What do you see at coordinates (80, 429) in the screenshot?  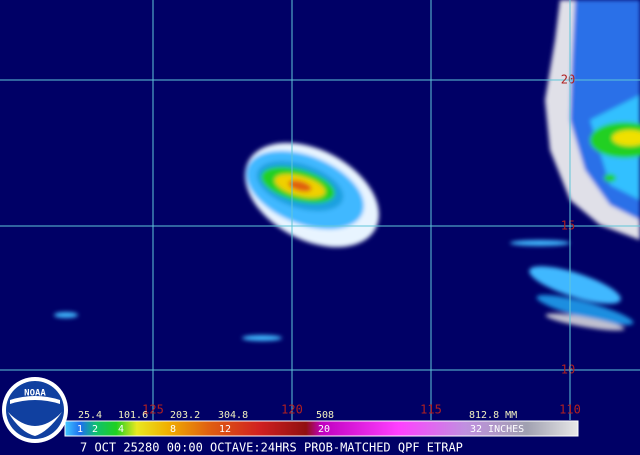 I see `inch-label: 1` at bounding box center [80, 429].